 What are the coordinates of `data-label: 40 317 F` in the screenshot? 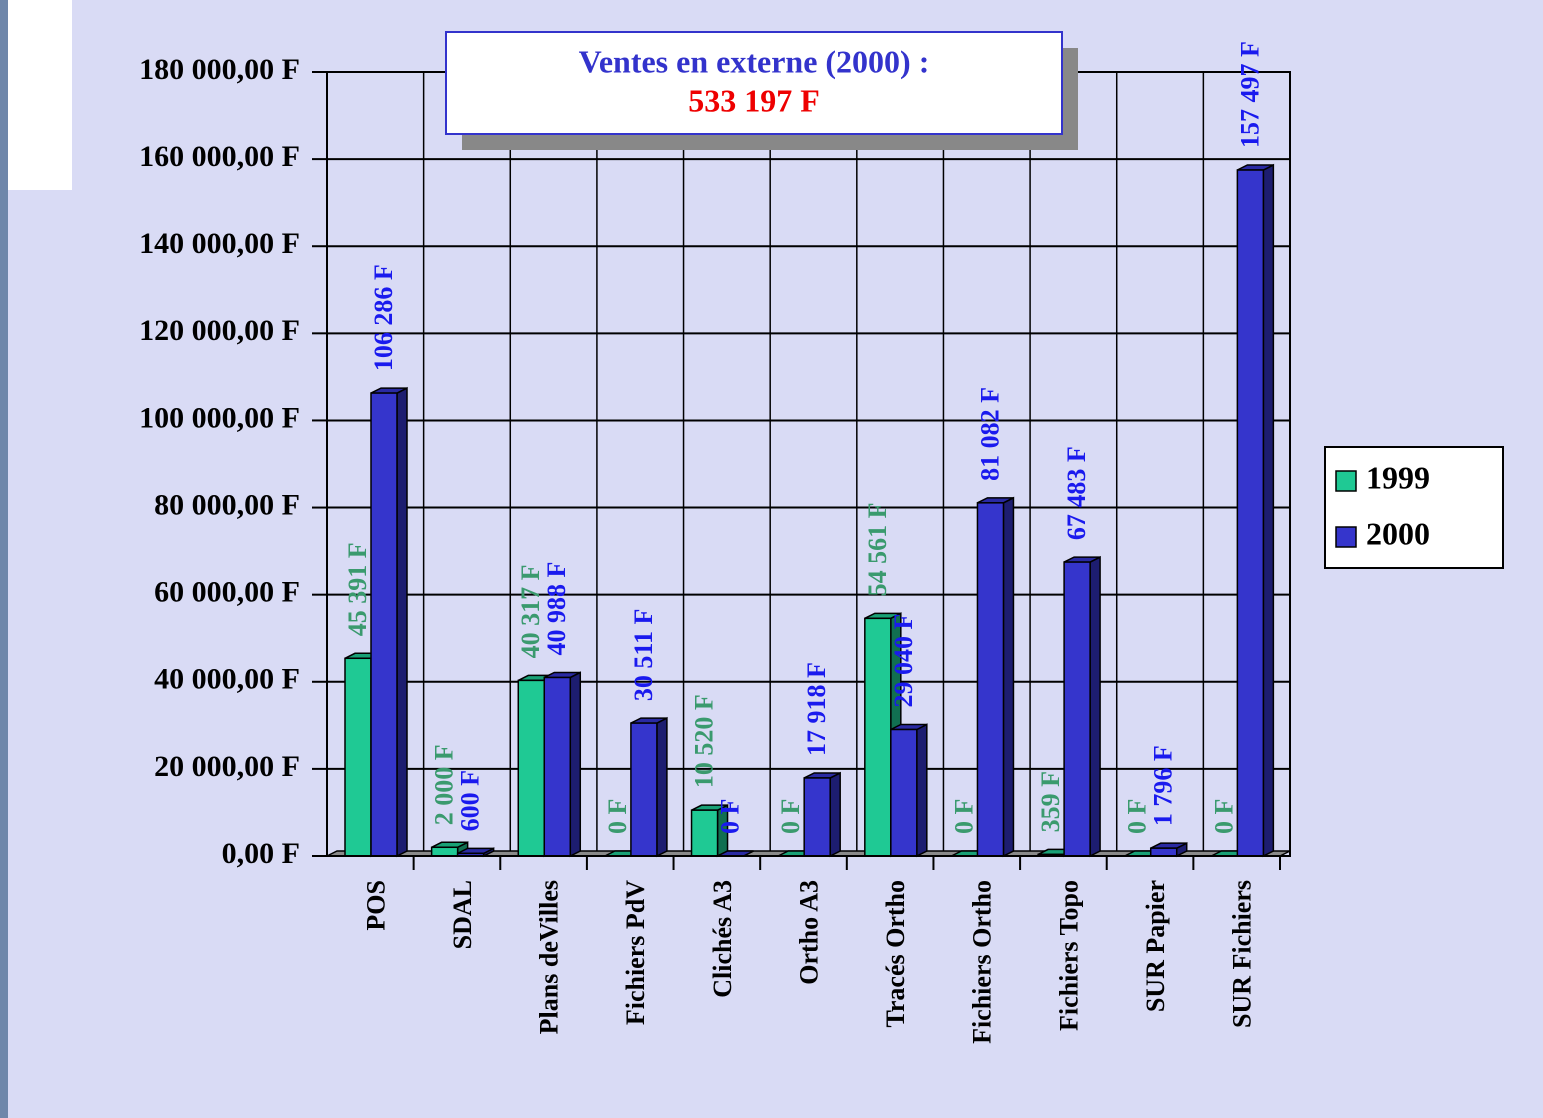 It's located at (530, 612).